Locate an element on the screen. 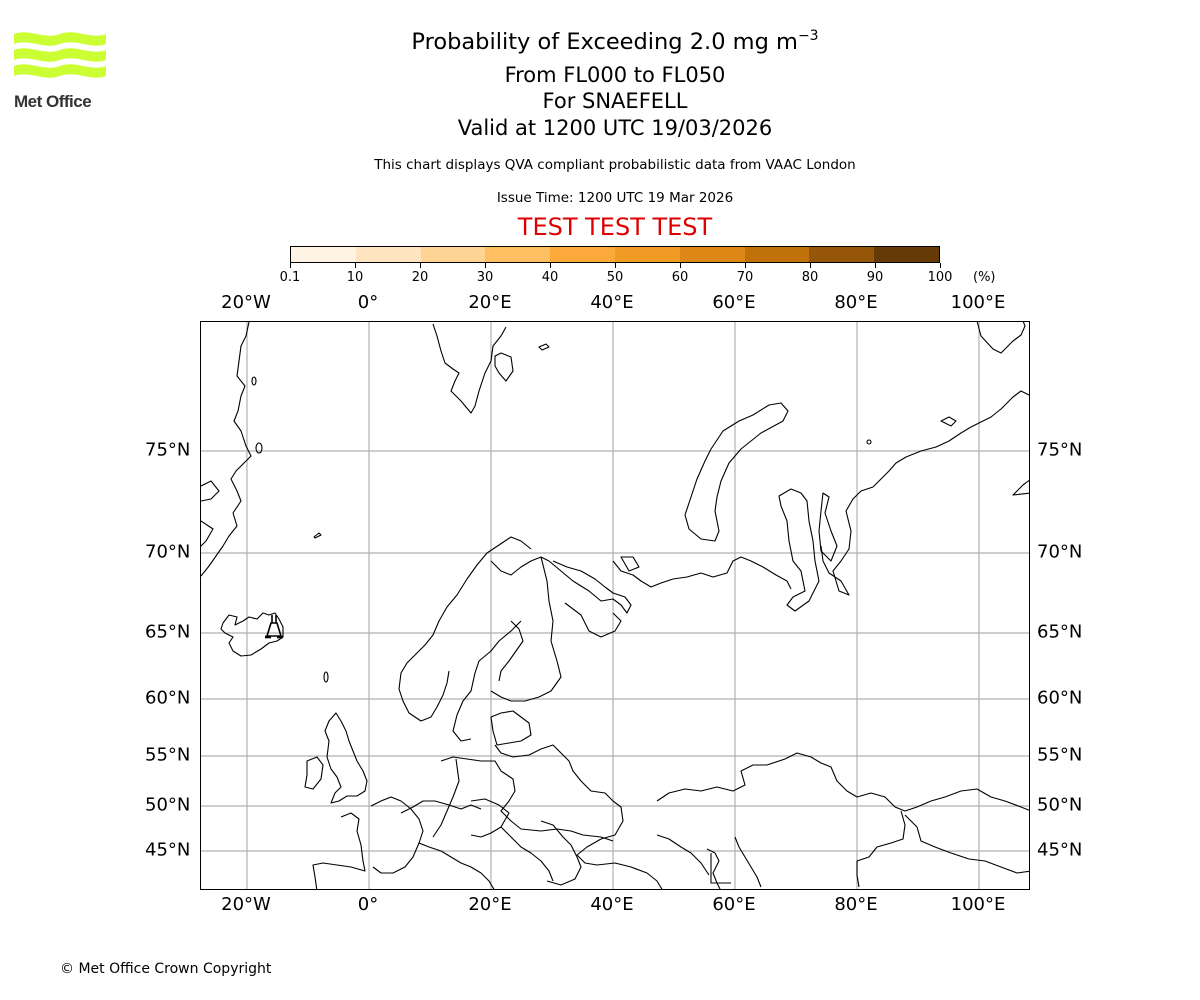  colorbar-tick-label: 80 is located at coordinates (810, 277).